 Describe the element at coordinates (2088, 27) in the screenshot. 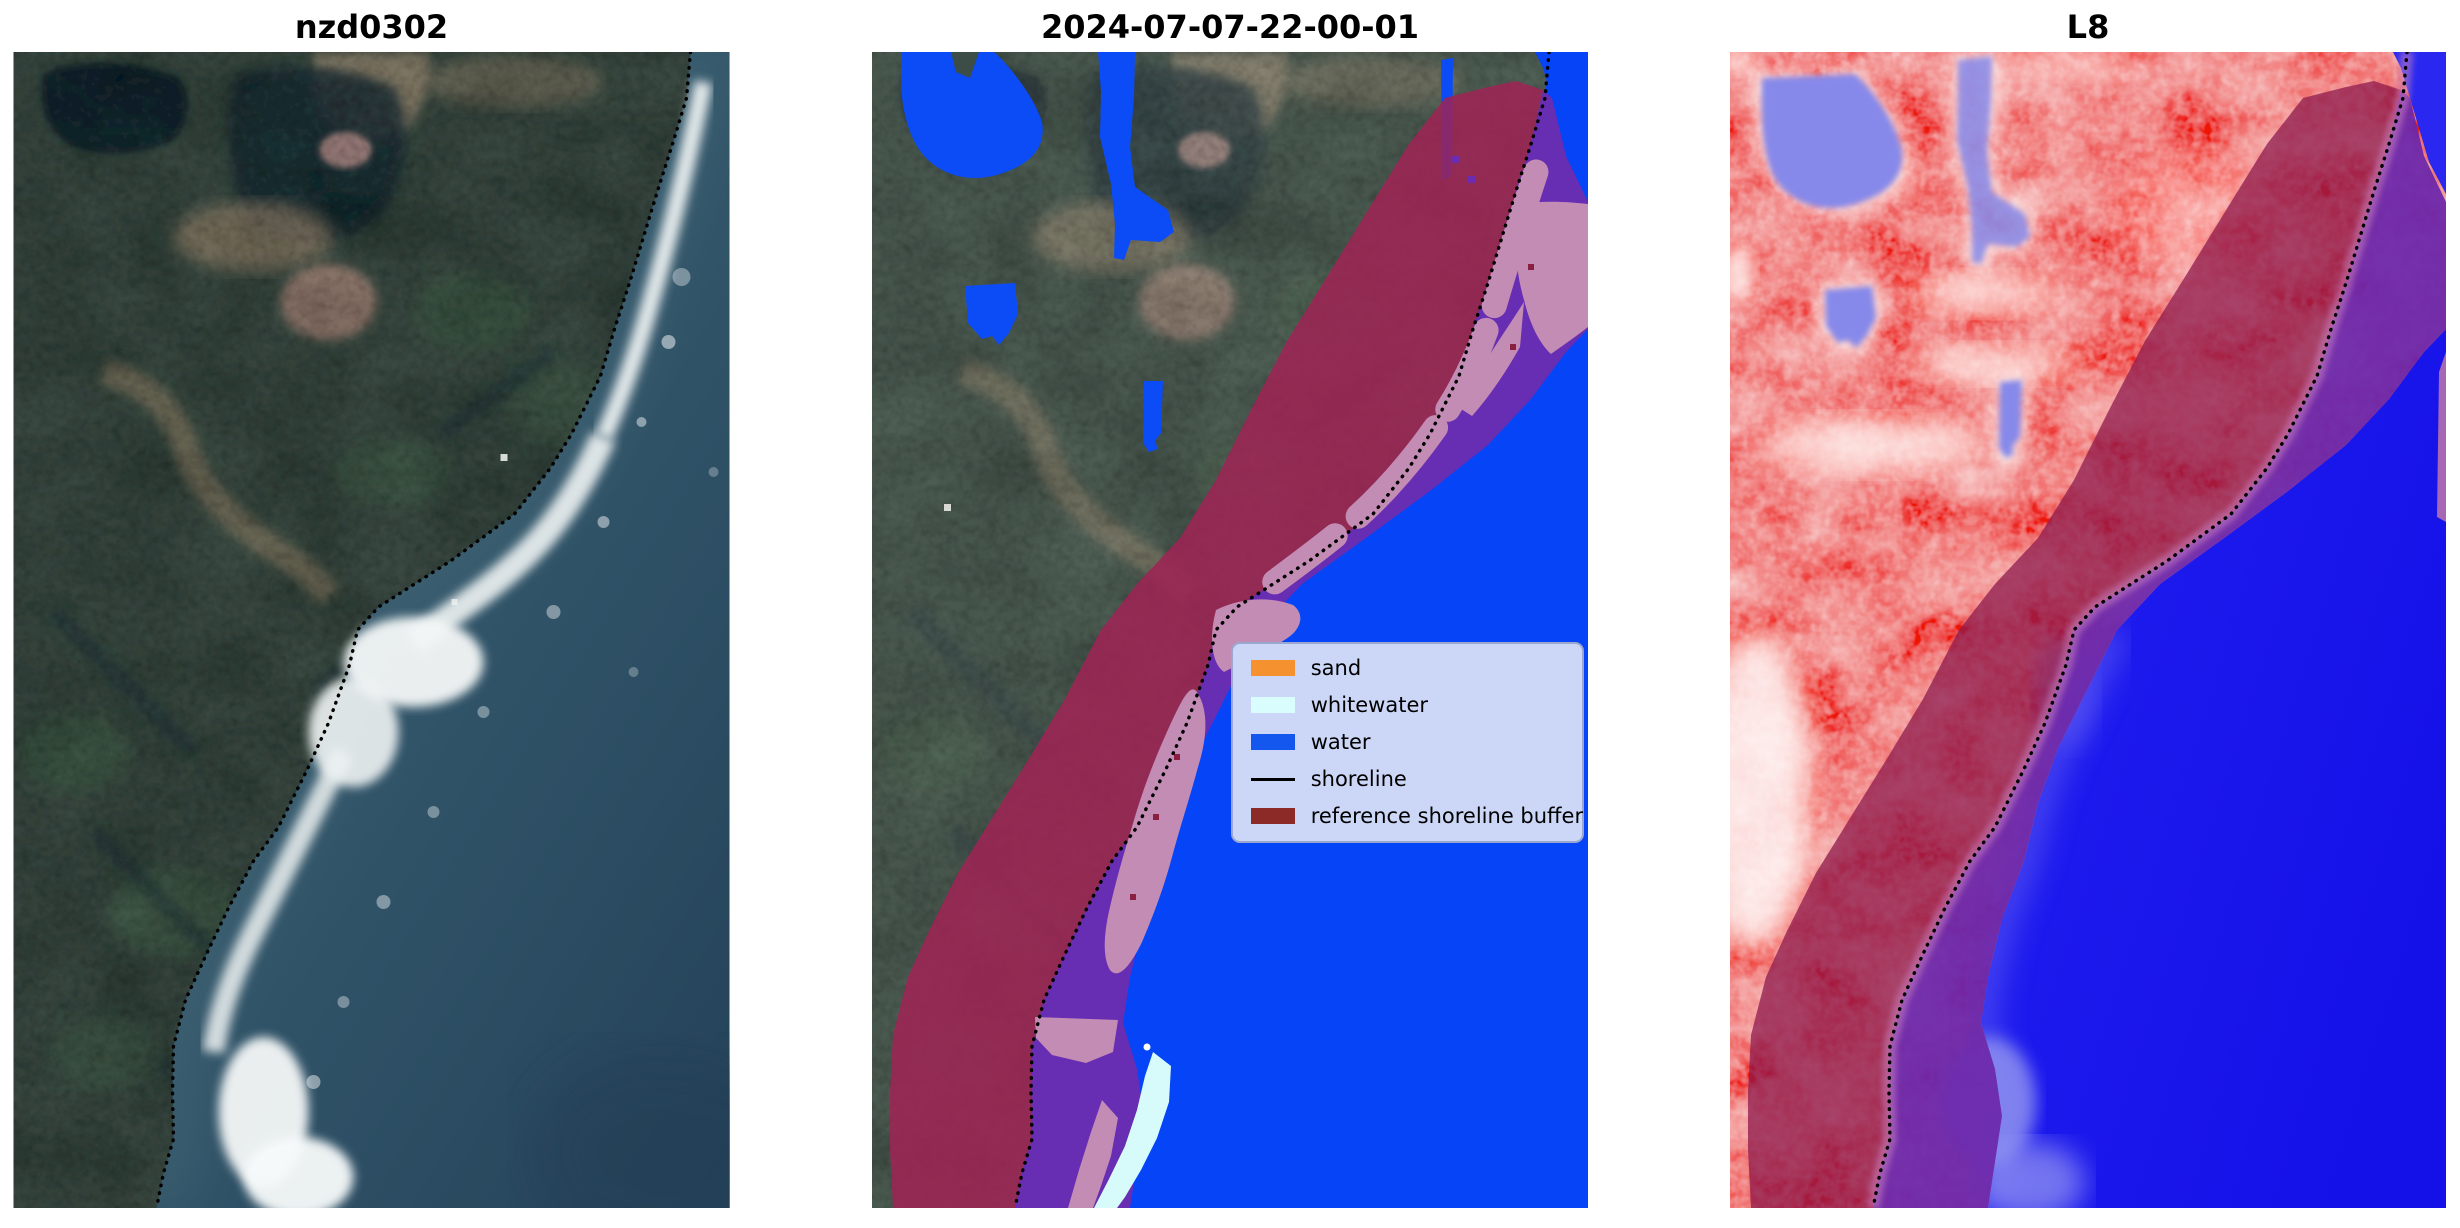

I see `panel-title-index: L8` at that location.